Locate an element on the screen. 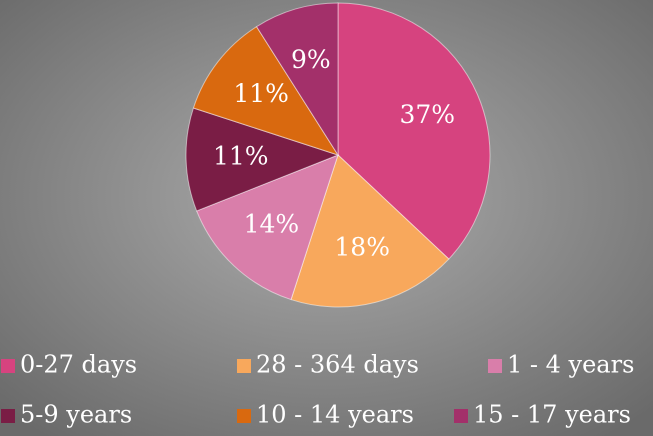  legend-label: 5-9 years is located at coordinates (76, 415).